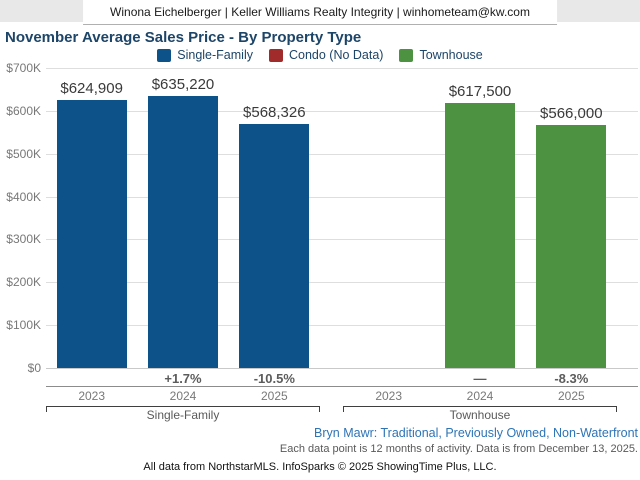 The width and height of the screenshot is (640, 480). I want to click on legend-item-single-family: Single-Family, so click(205, 55).